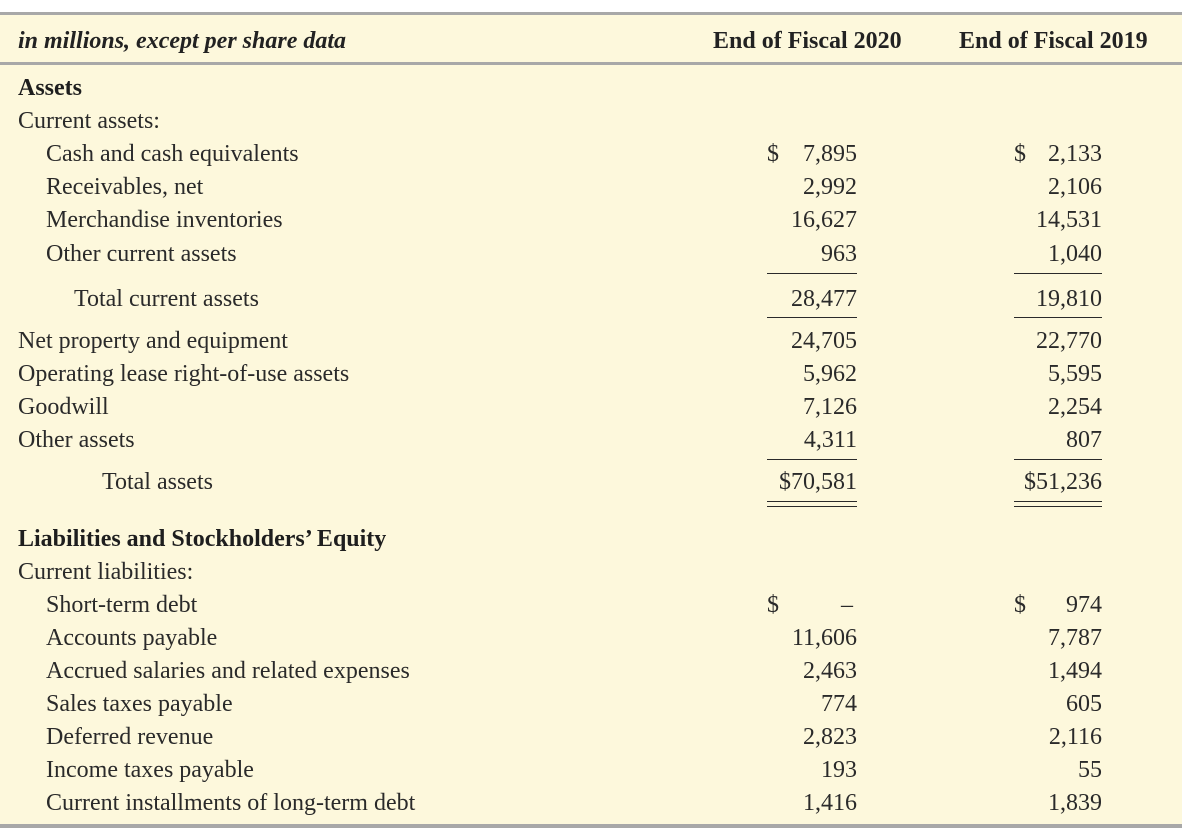  I want to click on row-label: Cash and cash equivalents, so click(172, 154).